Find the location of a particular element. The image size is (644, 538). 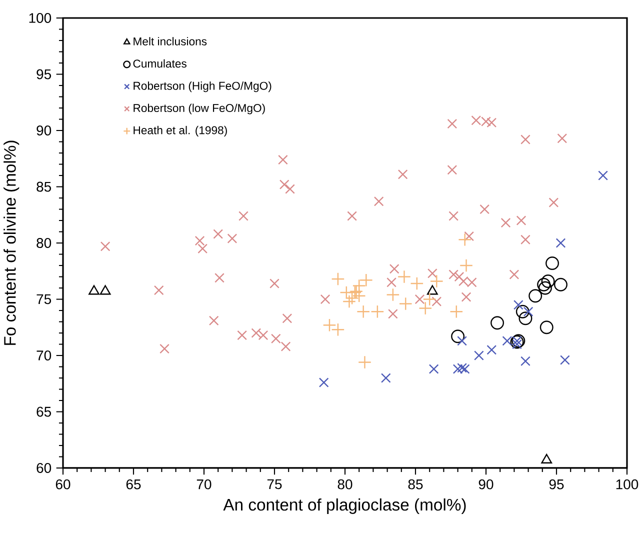

y-tick-label: 85 is located at coordinates (44, 187).